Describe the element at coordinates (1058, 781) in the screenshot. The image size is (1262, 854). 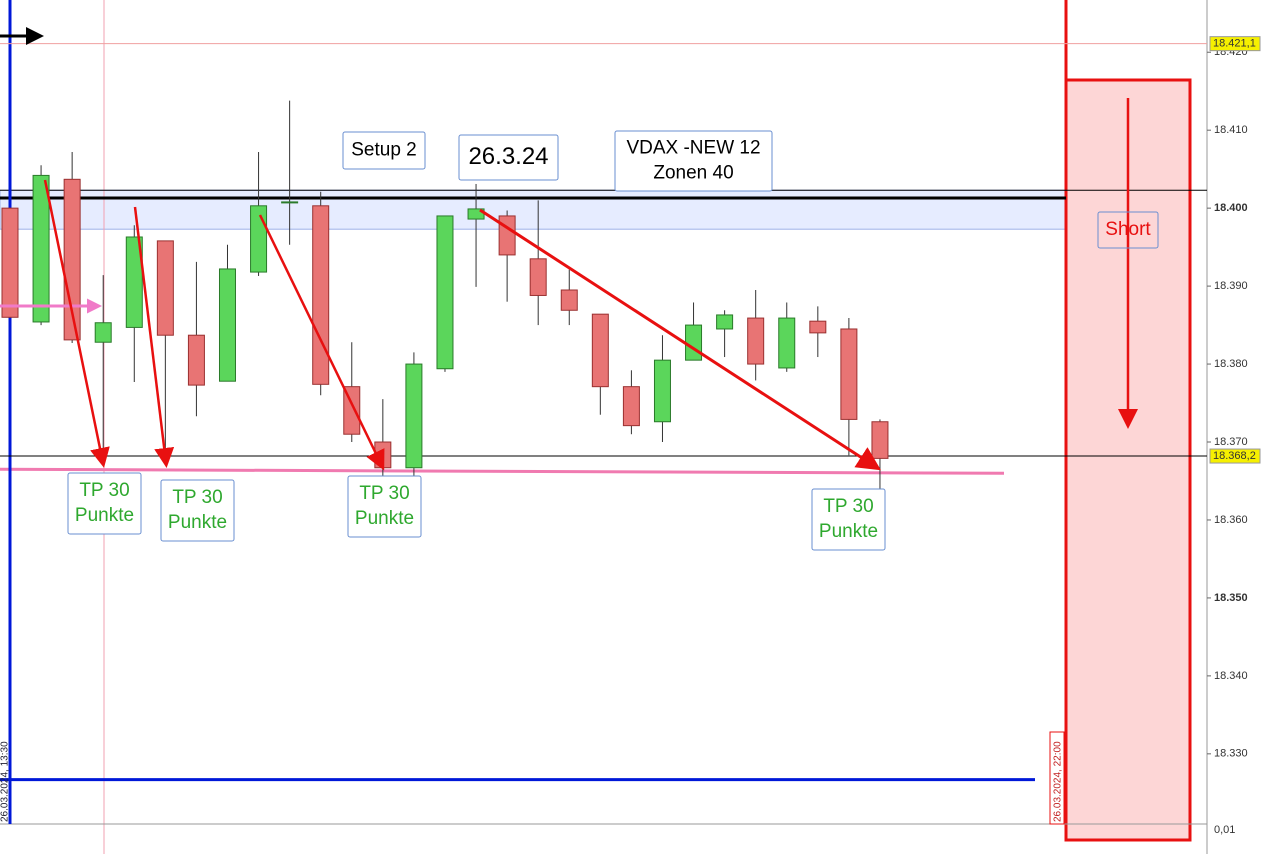
I see `date-label: 26.03.2024, 22:00` at that location.